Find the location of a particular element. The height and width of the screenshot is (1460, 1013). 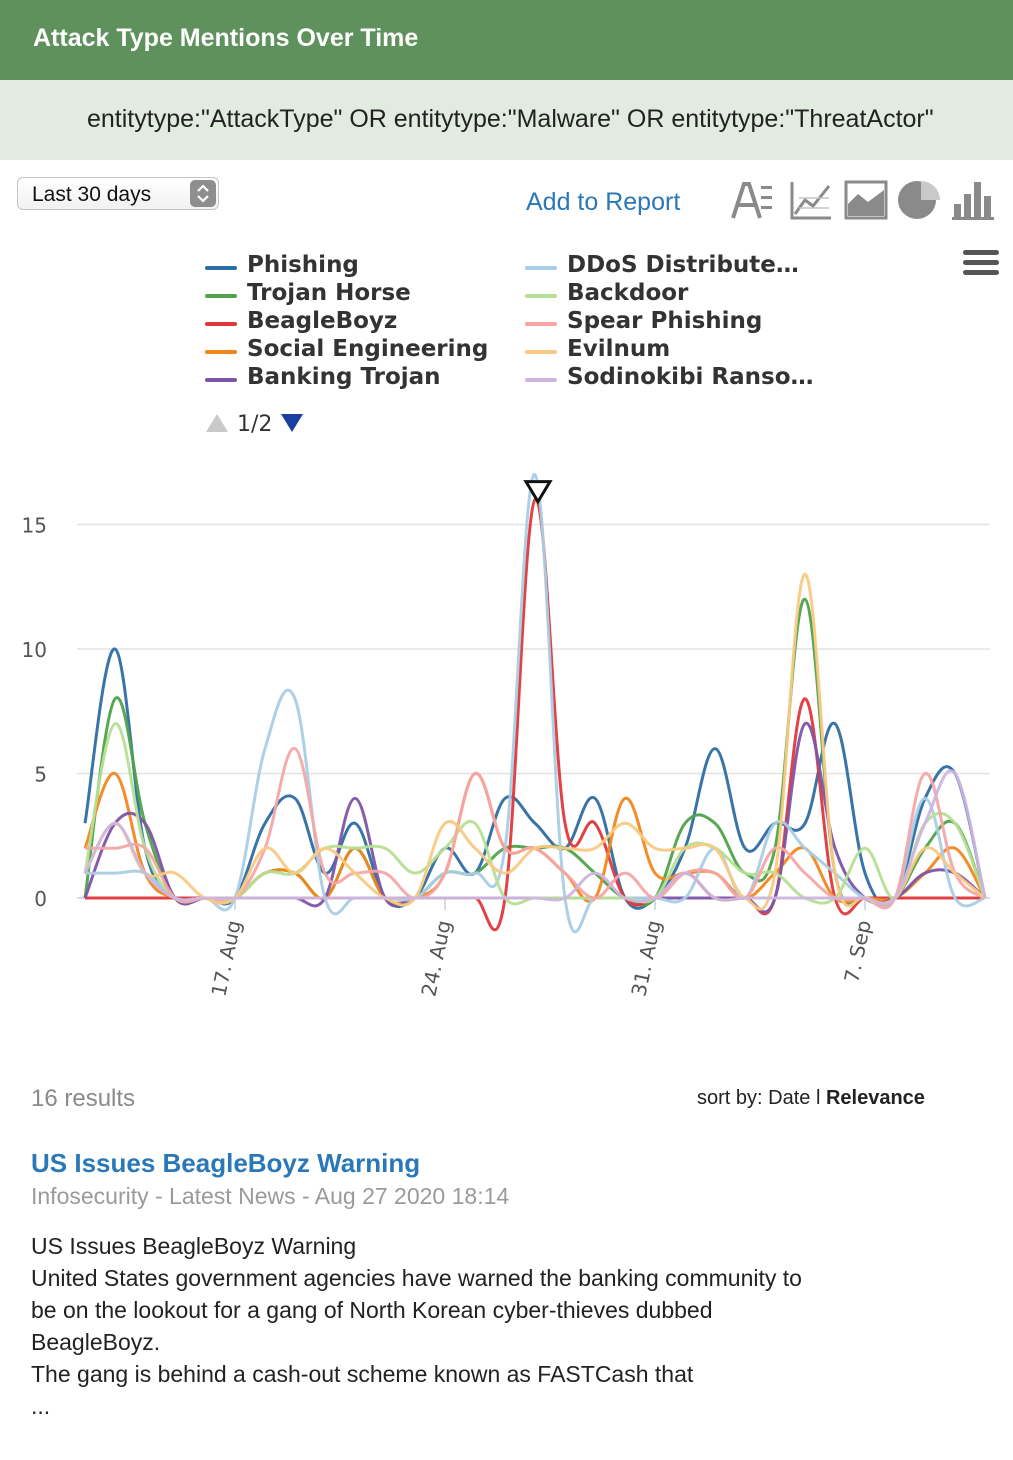

legend-label: Social Engineering is located at coordinates (368, 349).